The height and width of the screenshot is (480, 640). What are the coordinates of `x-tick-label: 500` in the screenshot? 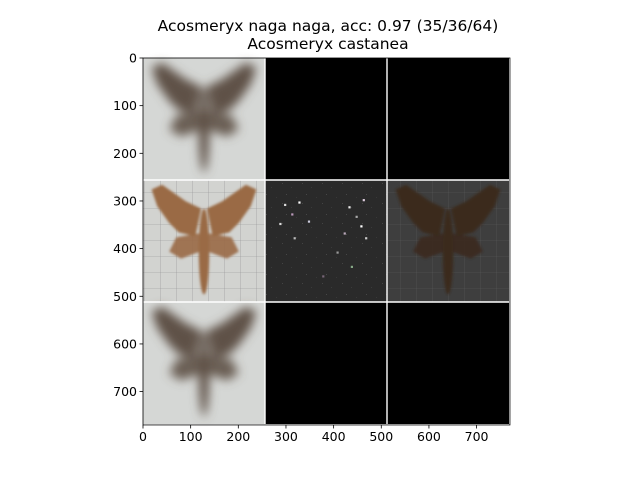 It's located at (381, 436).